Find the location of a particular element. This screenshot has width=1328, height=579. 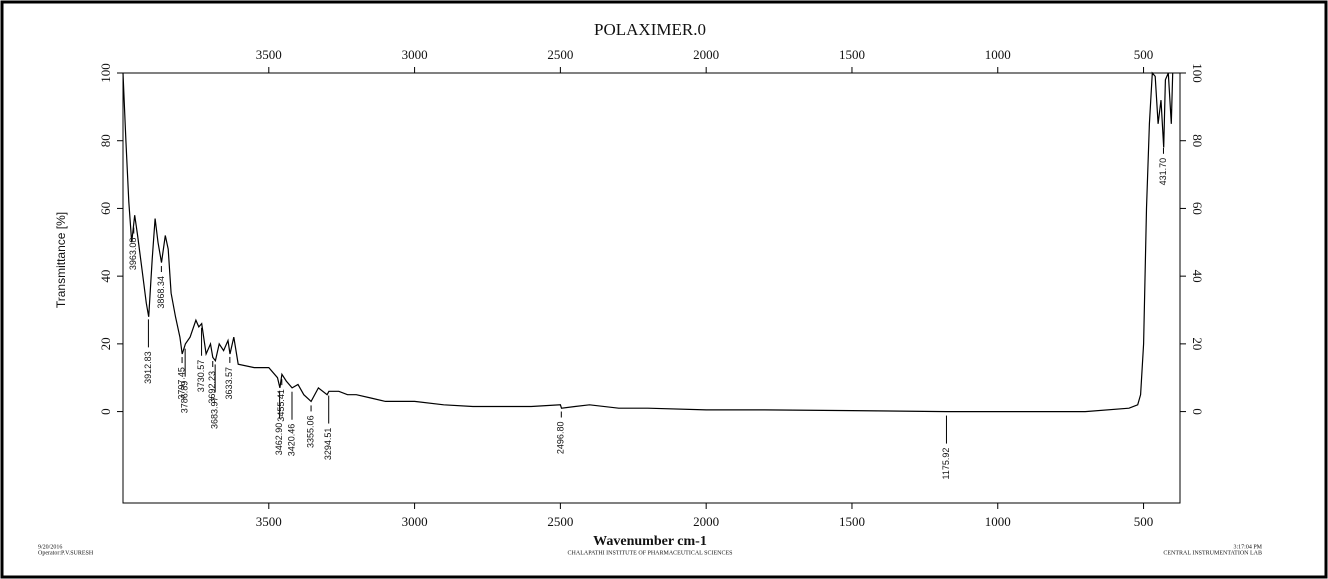

peak-label: 3420.46 is located at coordinates (291, 440).